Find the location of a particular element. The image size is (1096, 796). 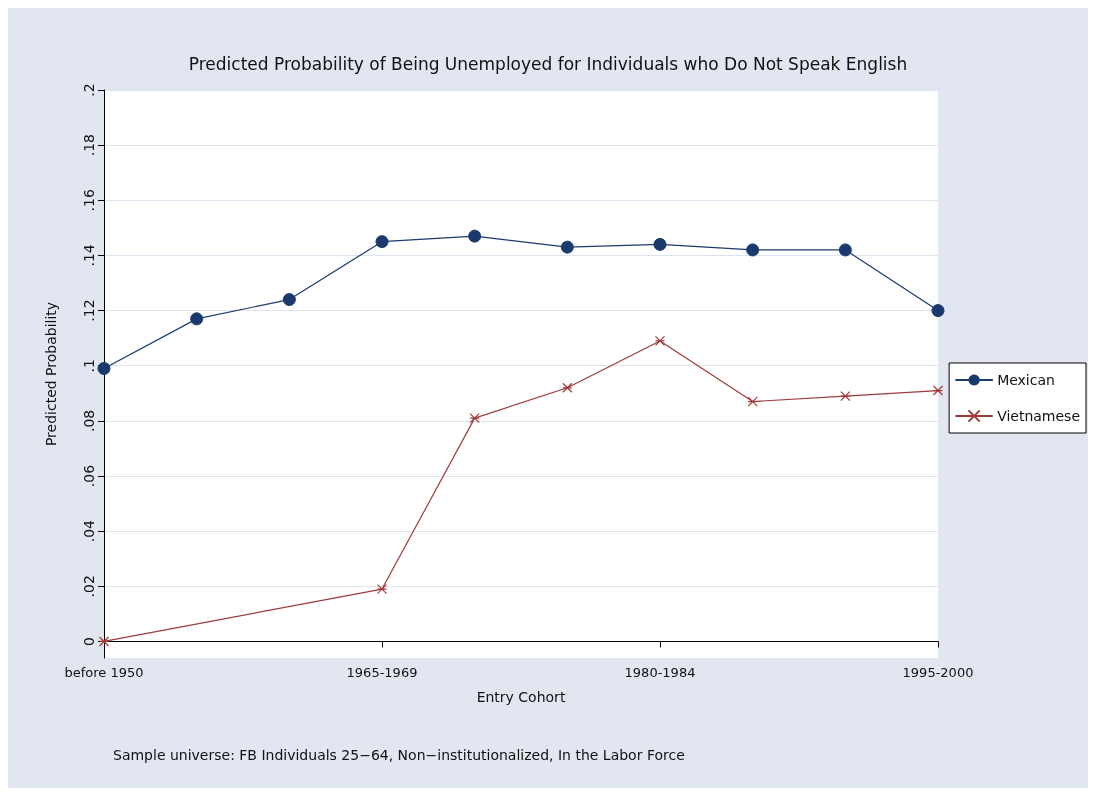

legend-label: Vietnamese is located at coordinates (1038, 416).